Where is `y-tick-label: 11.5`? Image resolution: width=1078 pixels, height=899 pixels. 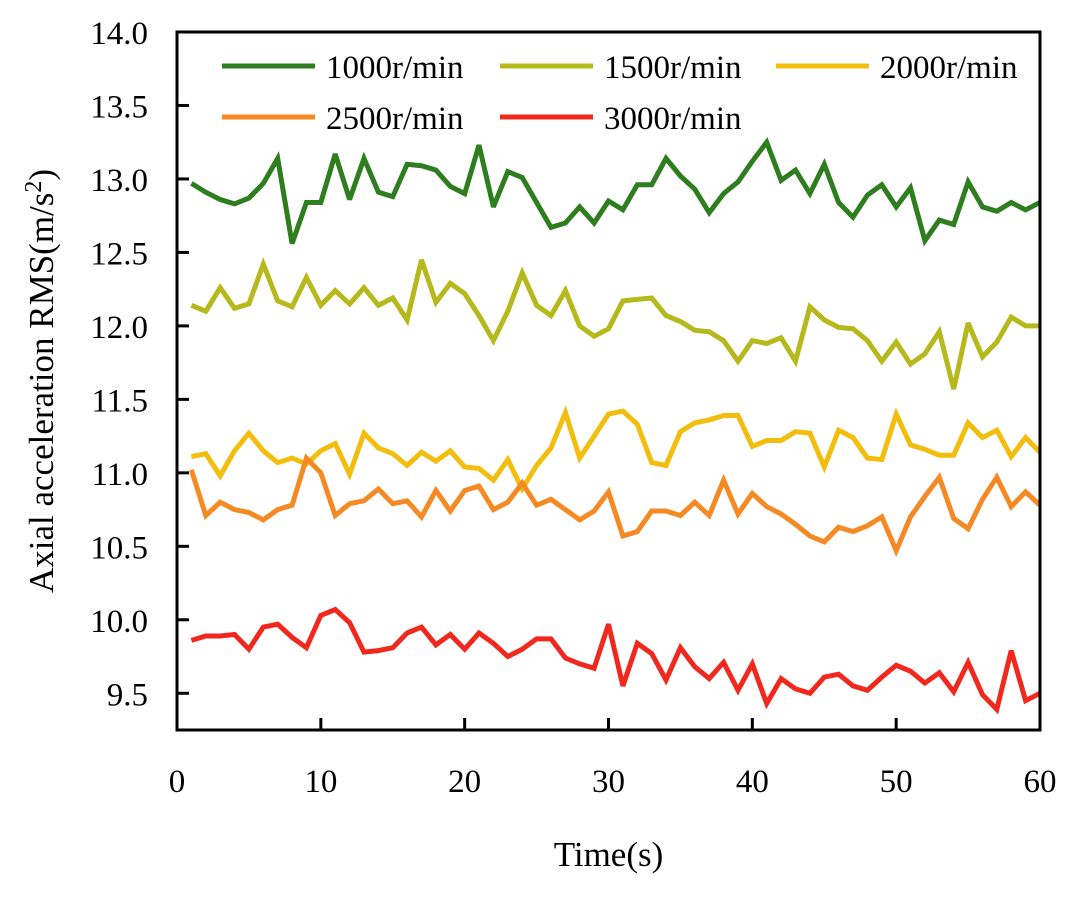
y-tick-label: 11.5 is located at coordinates (119, 401).